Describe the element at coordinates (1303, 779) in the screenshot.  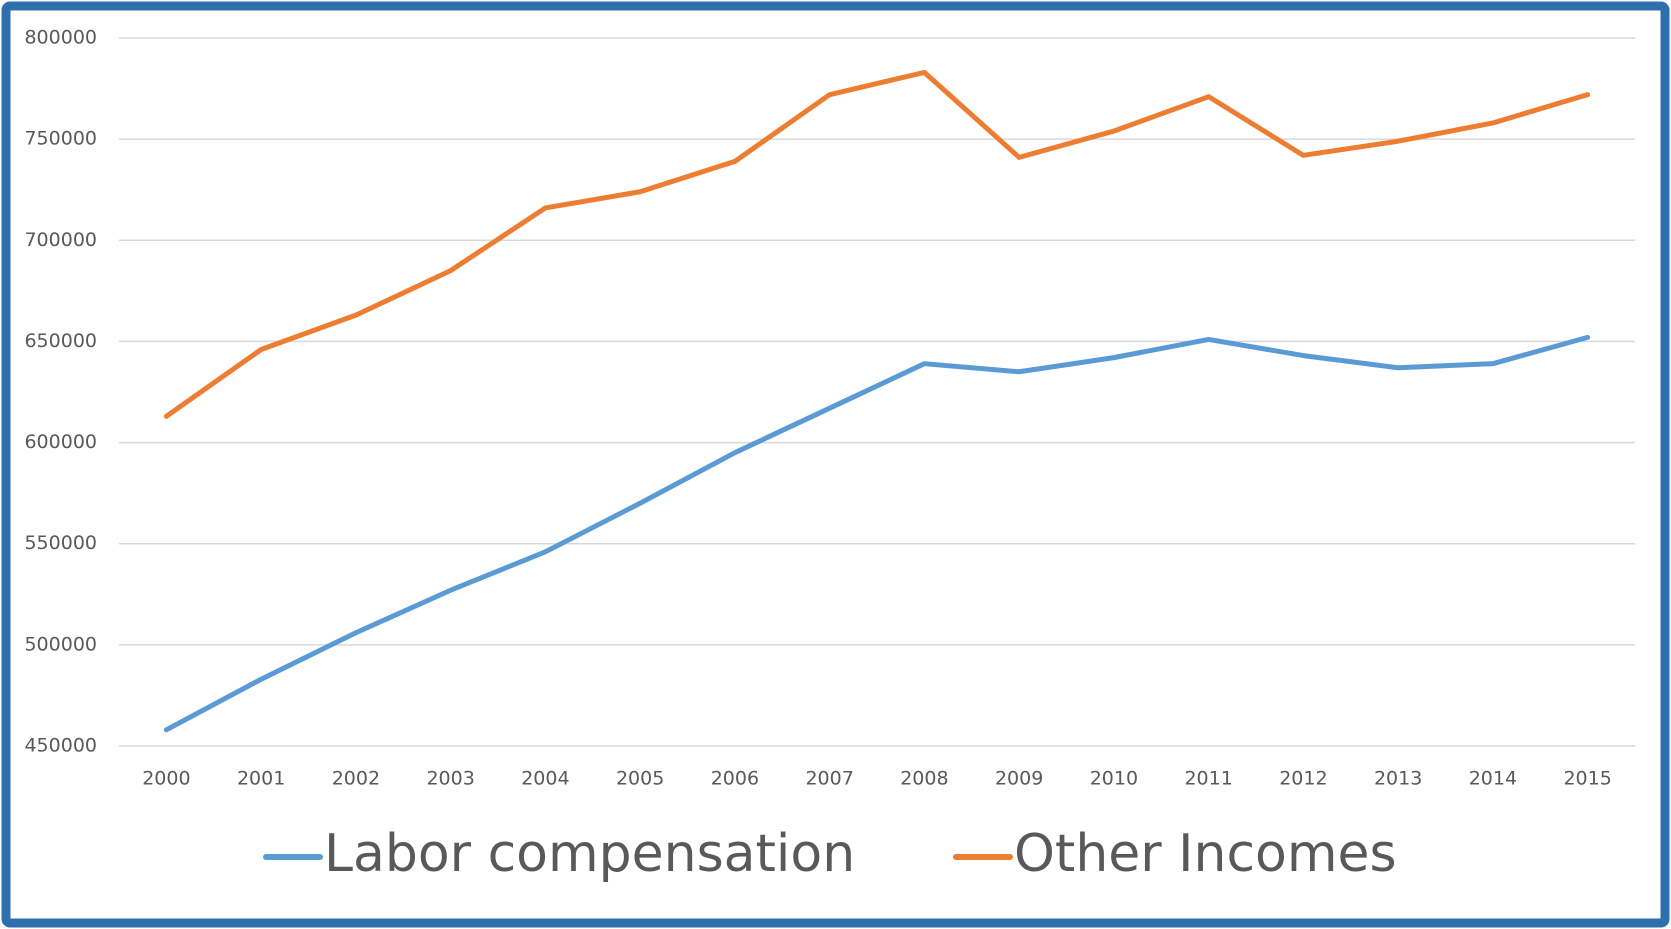
I see `x-tick-label: 2012` at that location.